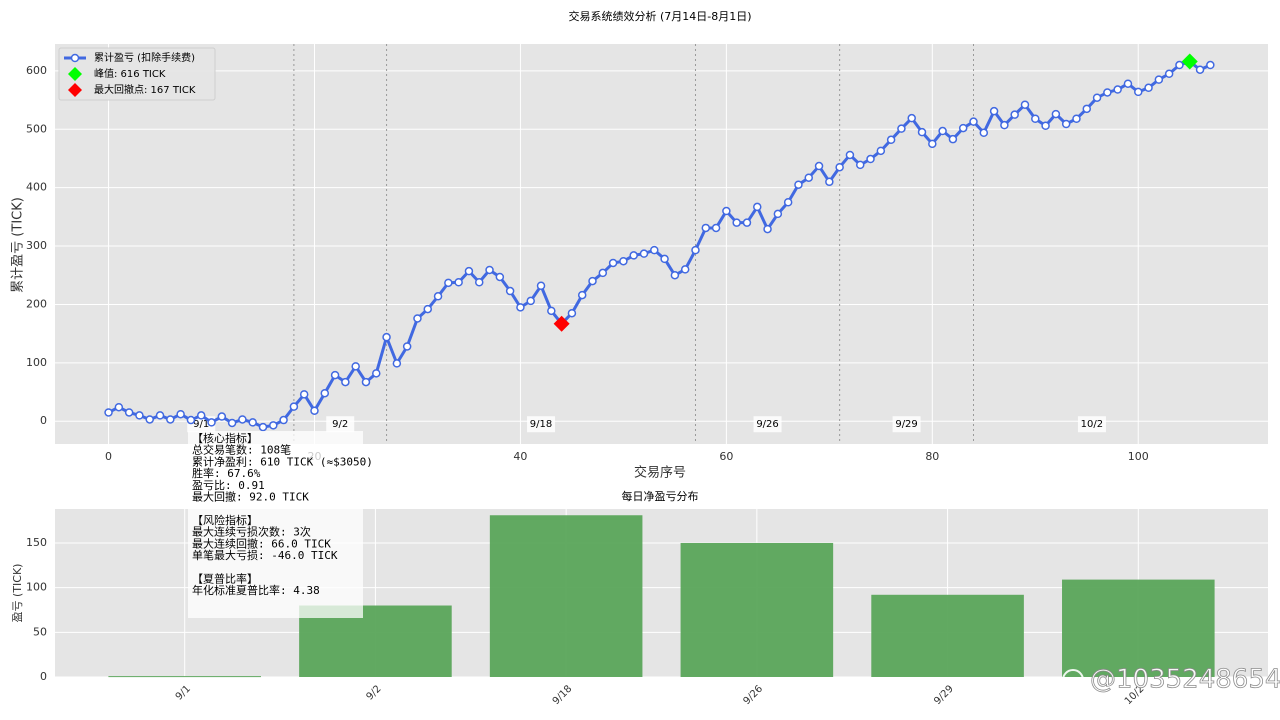 Image resolution: width=1280 pixels, height=720 pixels. Describe the element at coordinates (226, 473) in the screenshot. I see `stats-line: 胜率: 67.6%` at that location.